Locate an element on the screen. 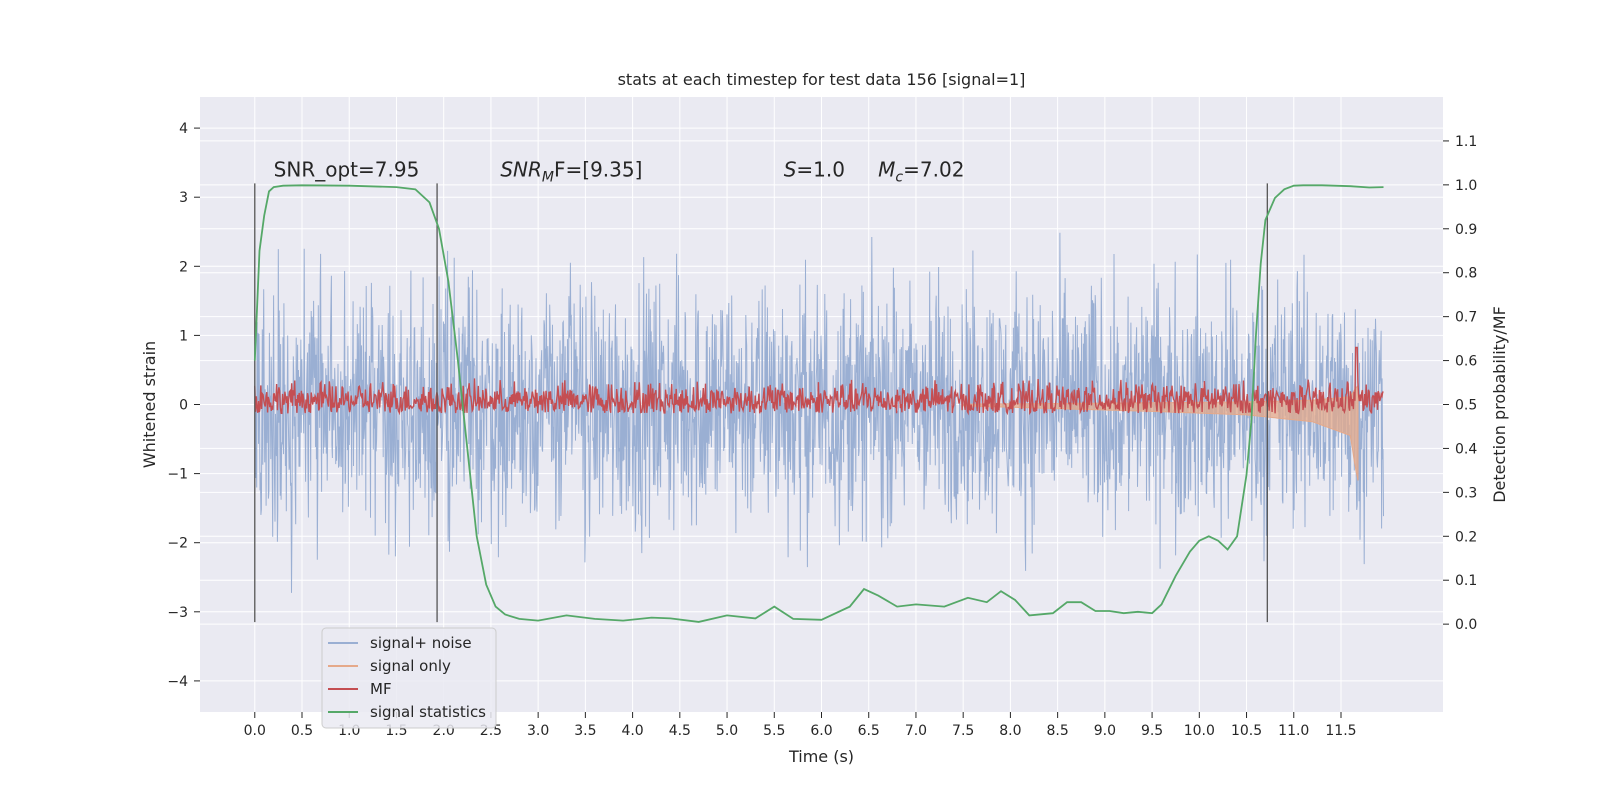  y-tick-label: −3 is located at coordinates (177, 613).